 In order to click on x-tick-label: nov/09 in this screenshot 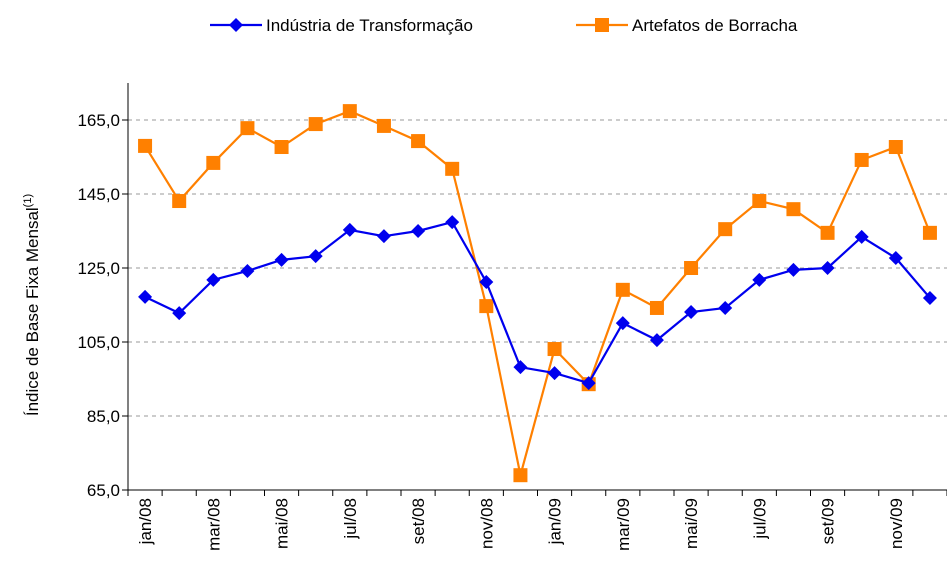, I will do `click(896, 523)`.